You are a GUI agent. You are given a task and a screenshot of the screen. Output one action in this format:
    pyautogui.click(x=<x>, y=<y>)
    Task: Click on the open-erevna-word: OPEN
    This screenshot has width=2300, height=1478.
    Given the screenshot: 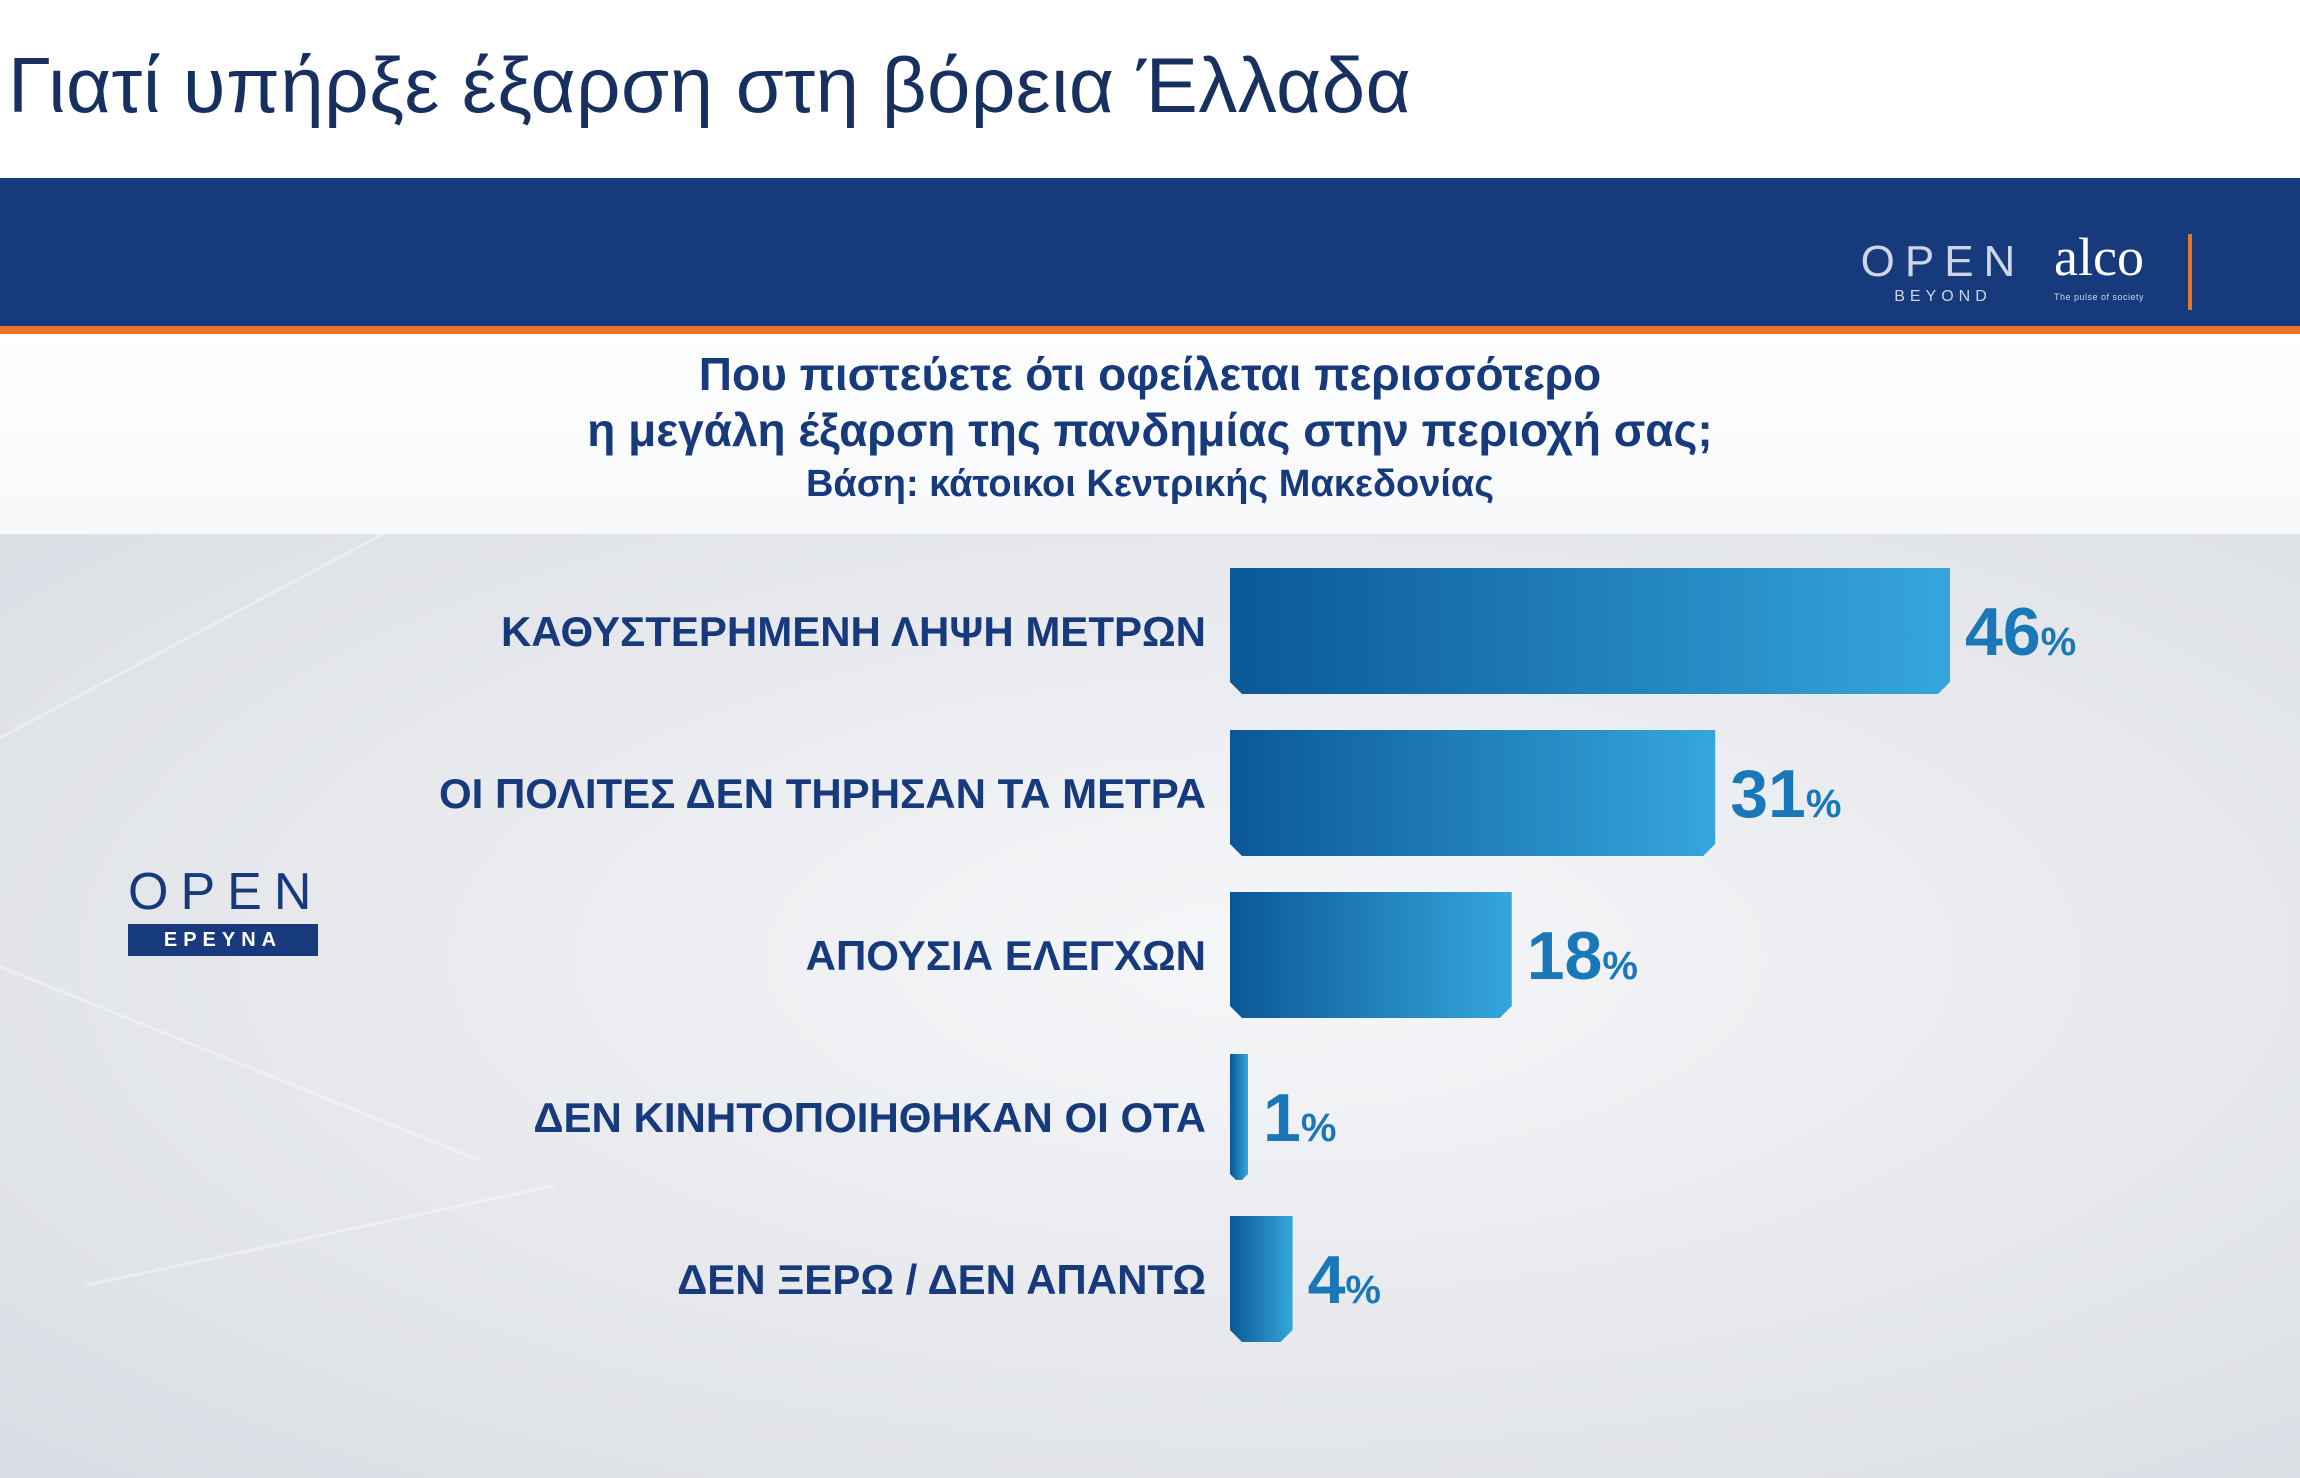 What is the action you would take?
    pyautogui.click(x=226, y=892)
    